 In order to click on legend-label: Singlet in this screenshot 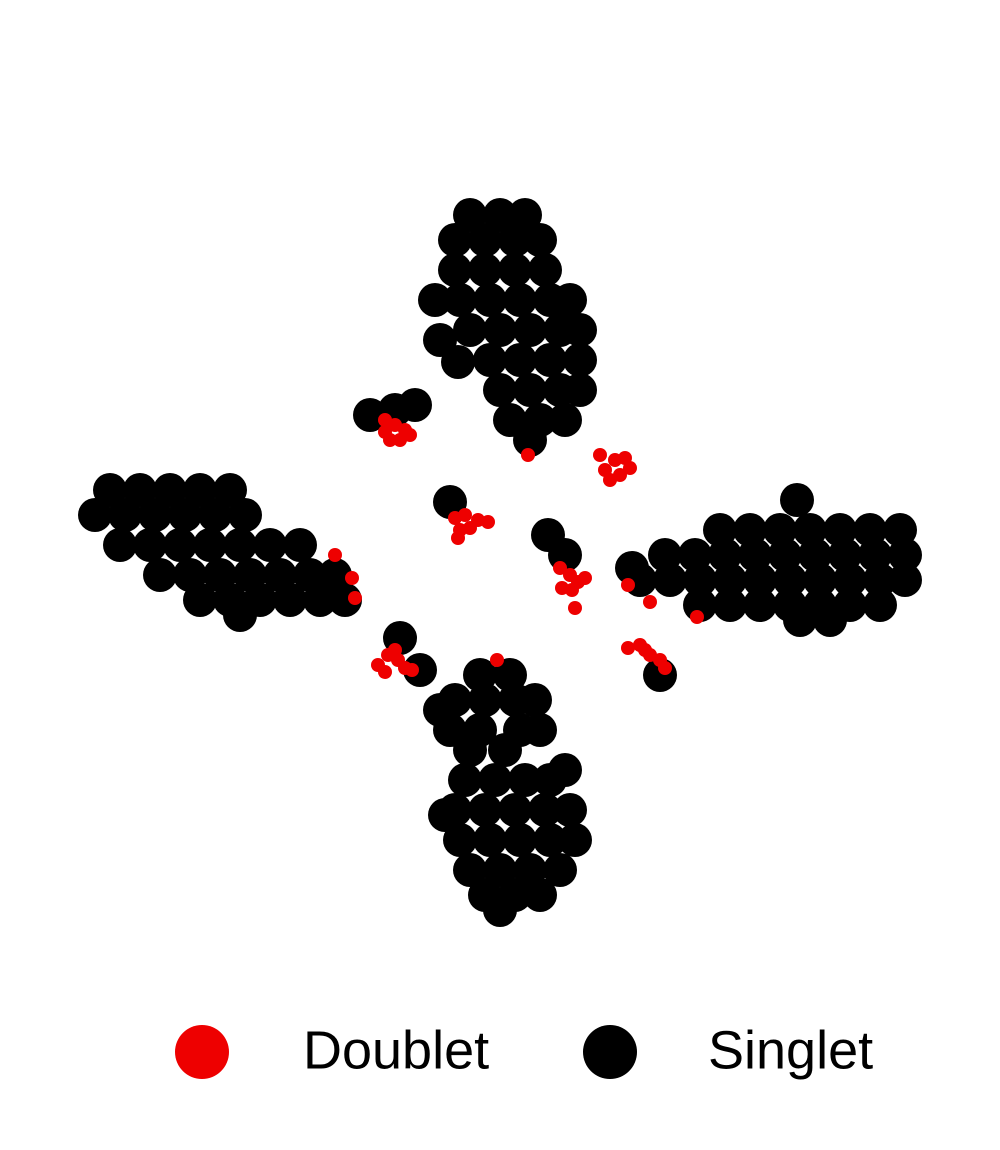, I will do `click(790, 1050)`.